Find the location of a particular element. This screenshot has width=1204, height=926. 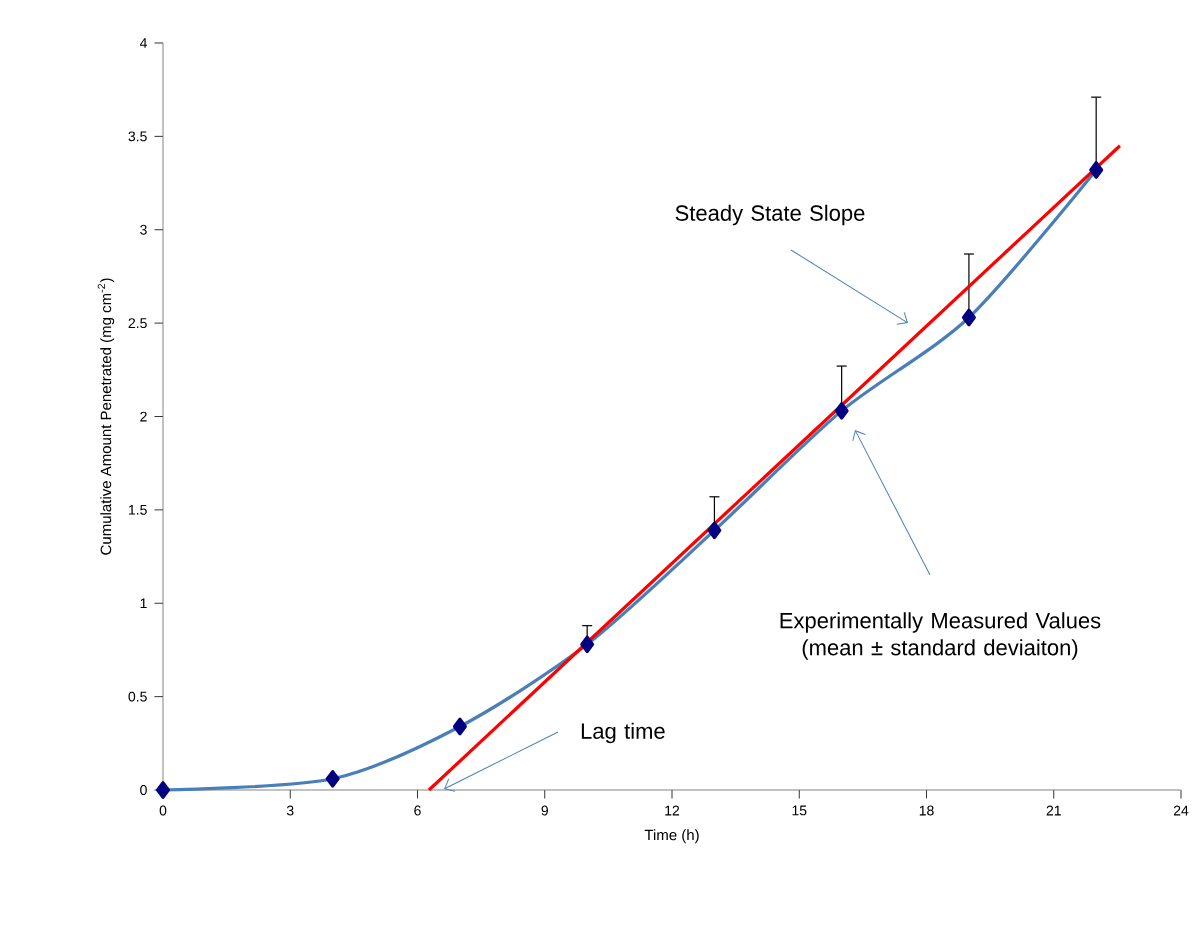

x-tick-label: 24 is located at coordinates (1181, 810).